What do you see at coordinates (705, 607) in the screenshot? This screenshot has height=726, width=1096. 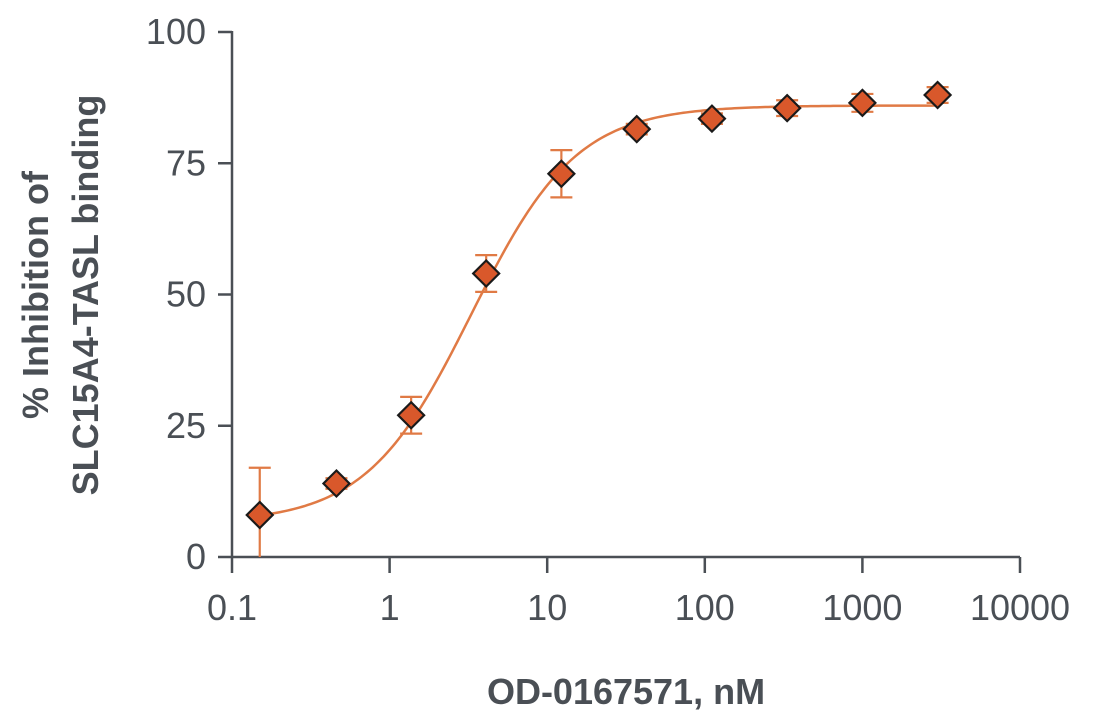 I see `x-tick-label: 100` at bounding box center [705, 607].